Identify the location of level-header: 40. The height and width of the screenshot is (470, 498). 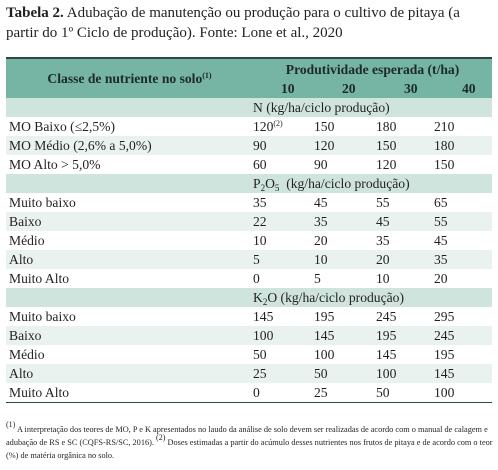
(469, 88).